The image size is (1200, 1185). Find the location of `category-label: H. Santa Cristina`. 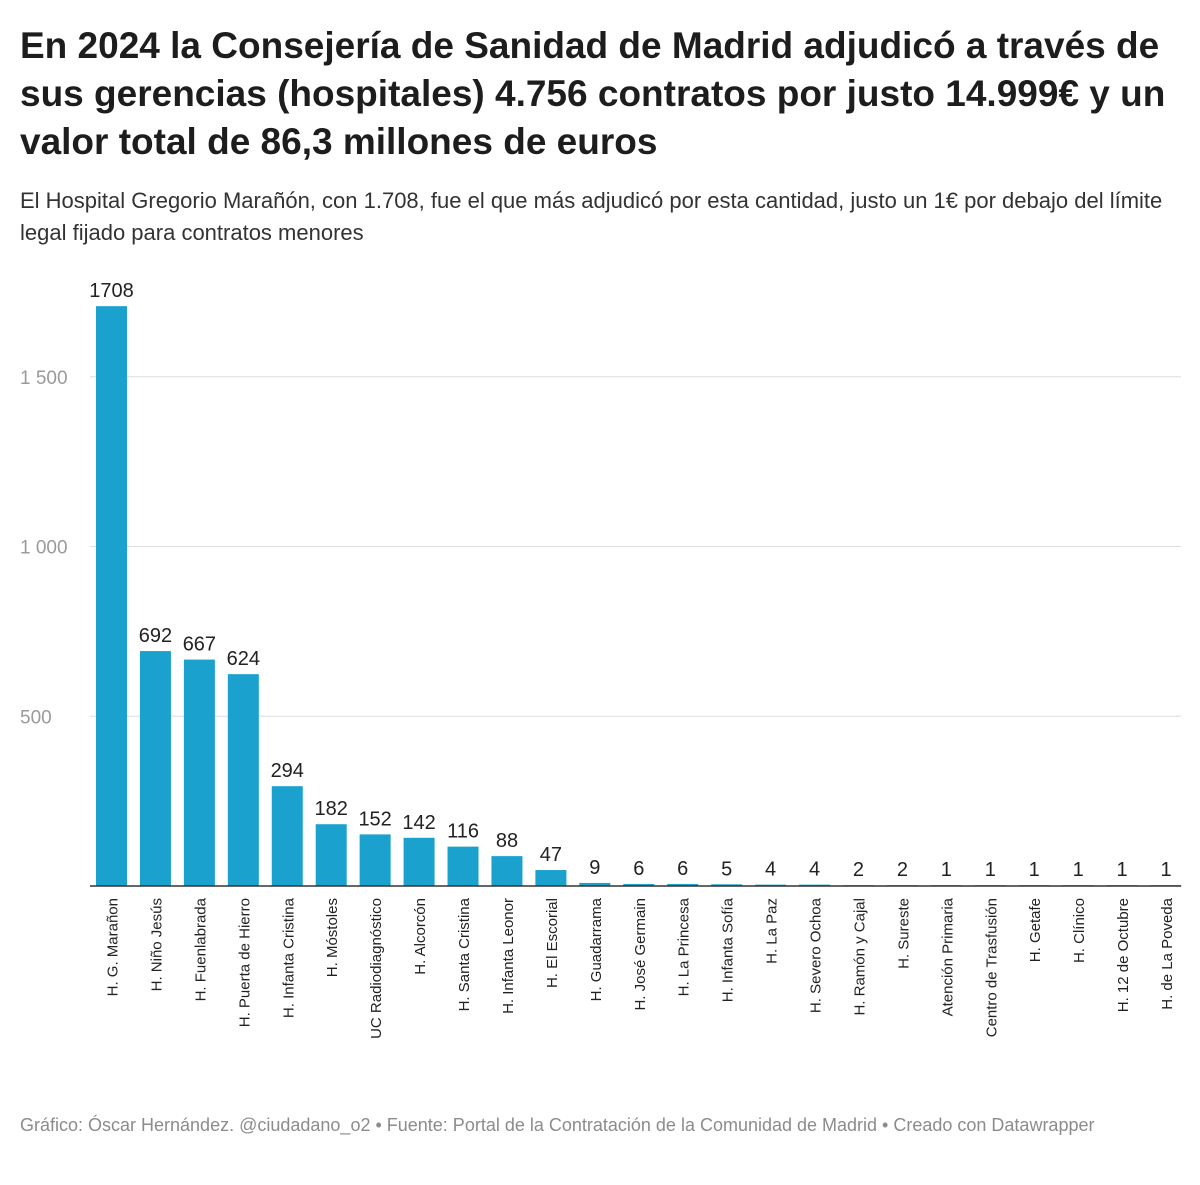

category-label: H. Santa Cristina is located at coordinates (464, 954).